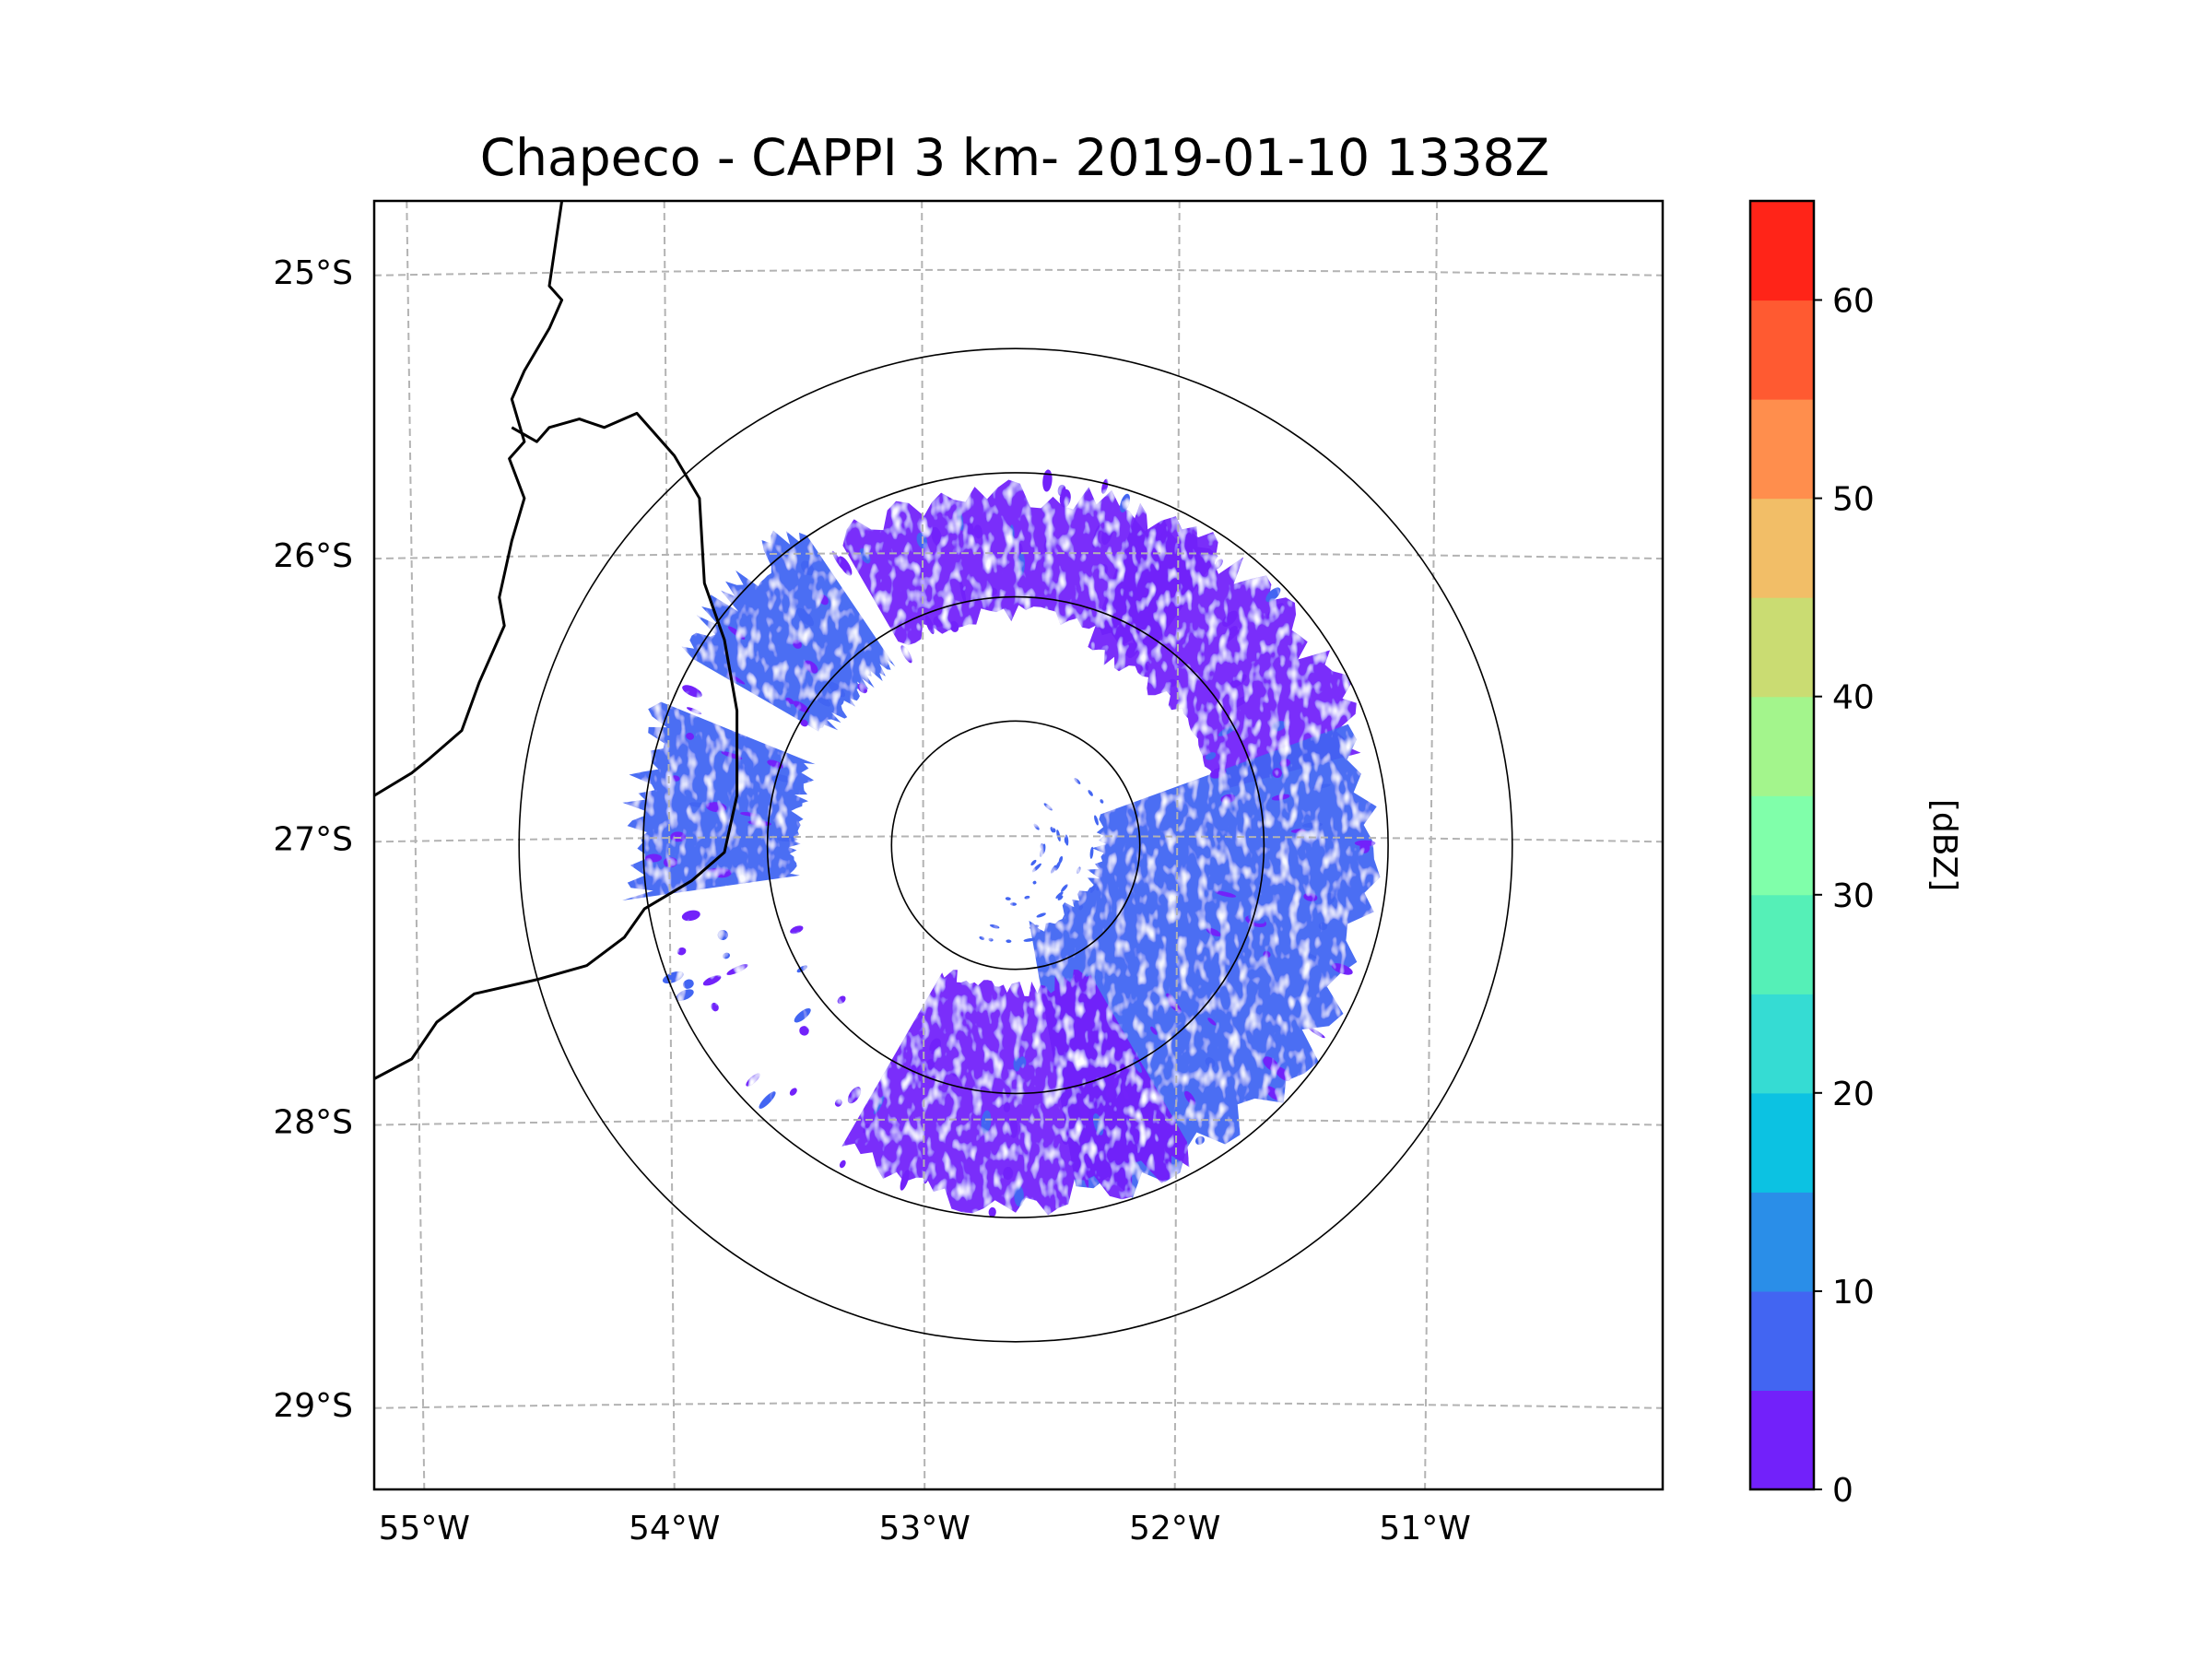  I want to click on colorbar-frame, so click(1782, 845).